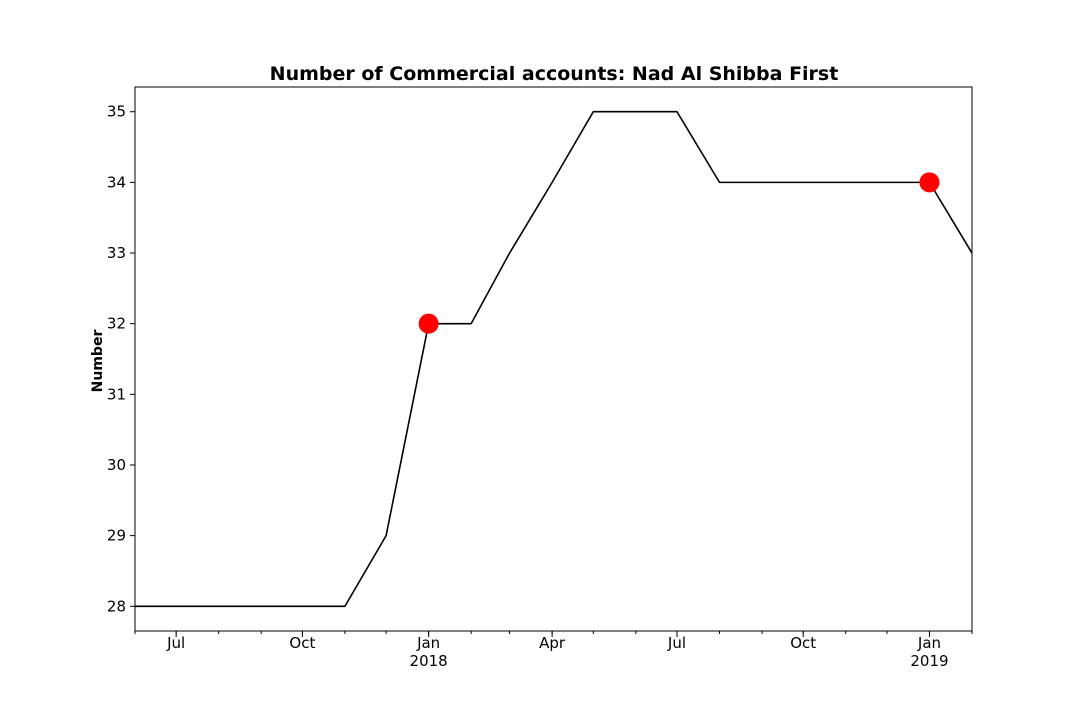  Describe the element at coordinates (552, 643) in the screenshot. I see `x-tick-label: Apr` at that location.